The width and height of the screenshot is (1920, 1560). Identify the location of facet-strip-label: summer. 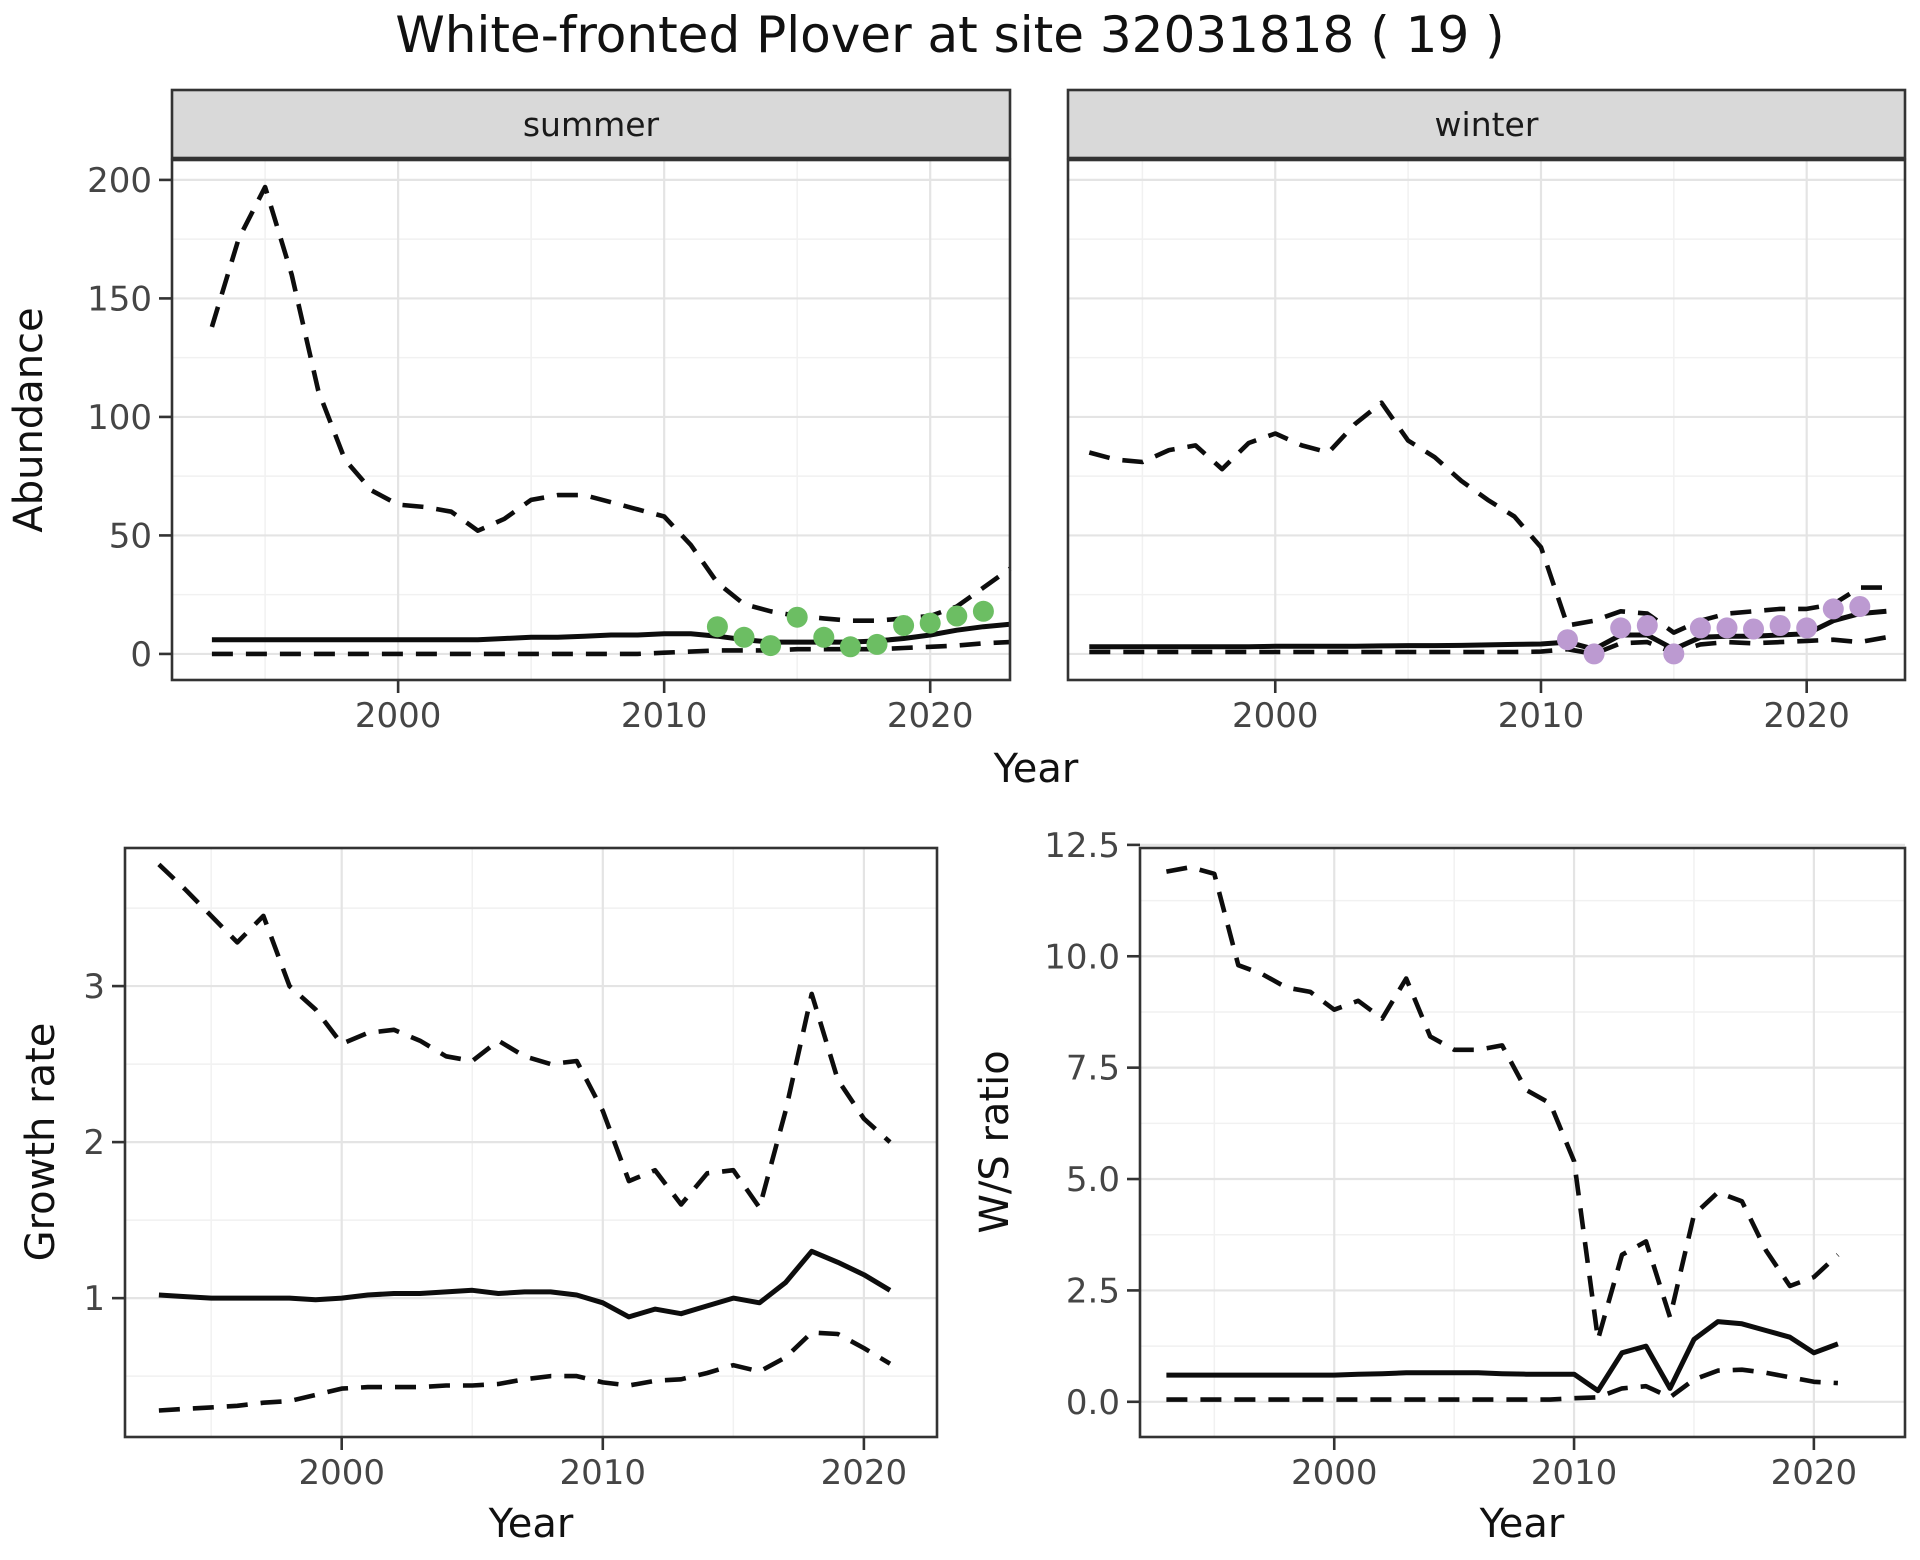
(591, 124).